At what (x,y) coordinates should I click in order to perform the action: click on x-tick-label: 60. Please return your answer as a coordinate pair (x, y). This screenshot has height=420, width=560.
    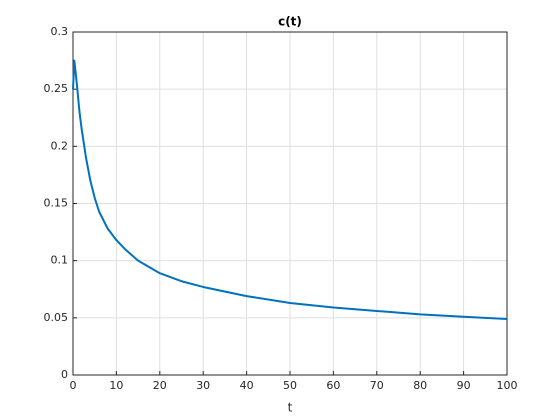
    Looking at the image, I should click on (333, 385).